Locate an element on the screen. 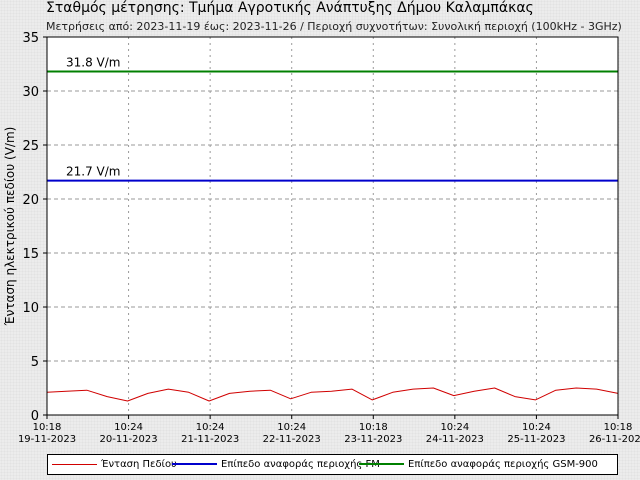 The width and height of the screenshot is (640, 480). y-tick-label: 10 is located at coordinates (30, 308).